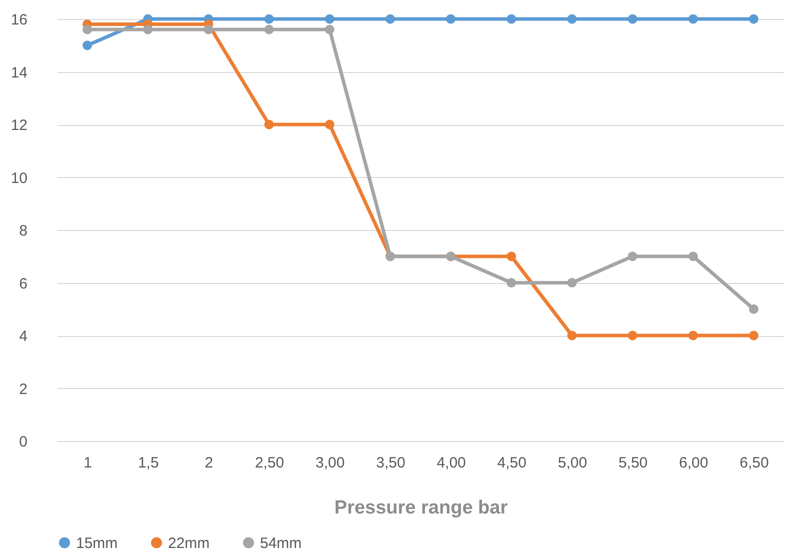 This screenshot has height=559, width=802. I want to click on x-tick-label: 3,50, so click(391, 463).